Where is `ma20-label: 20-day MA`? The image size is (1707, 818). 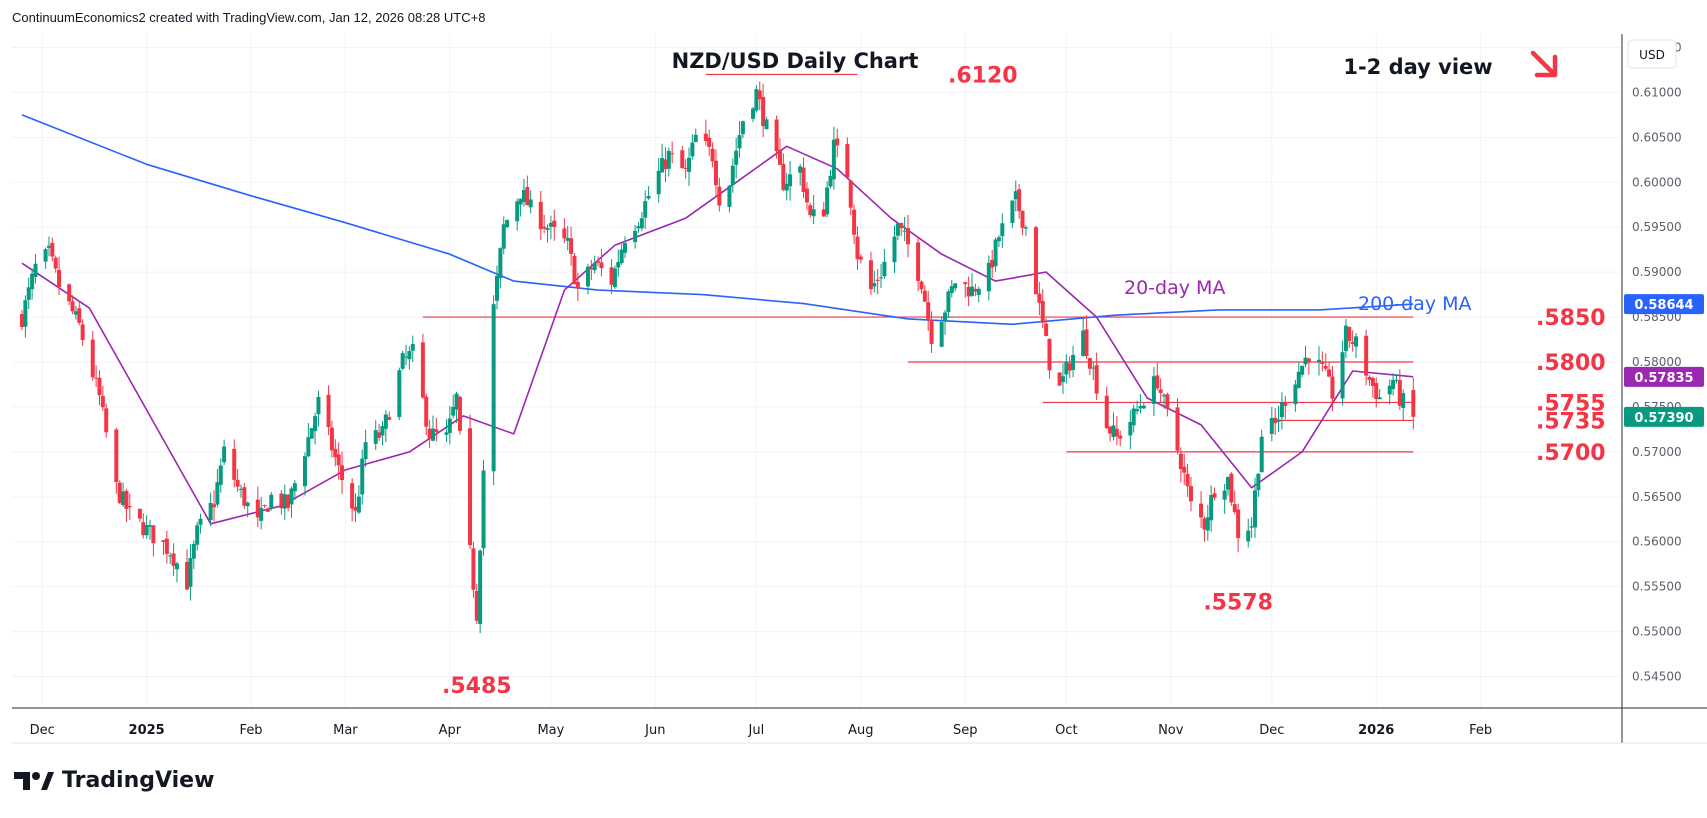 ma20-label: 20-day MA is located at coordinates (1174, 288).